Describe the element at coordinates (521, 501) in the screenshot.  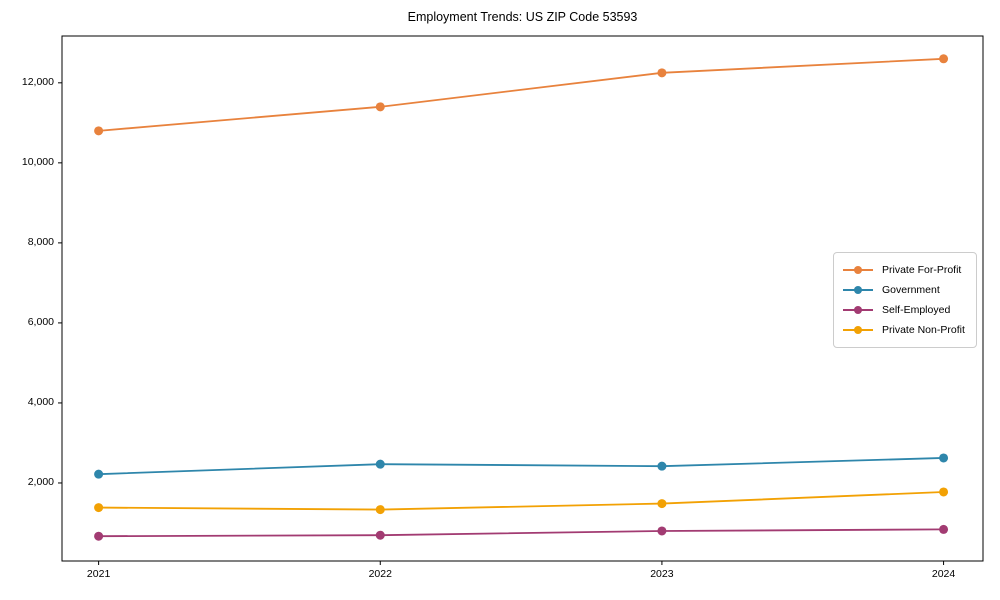
I see `line-private-non-profit` at that location.